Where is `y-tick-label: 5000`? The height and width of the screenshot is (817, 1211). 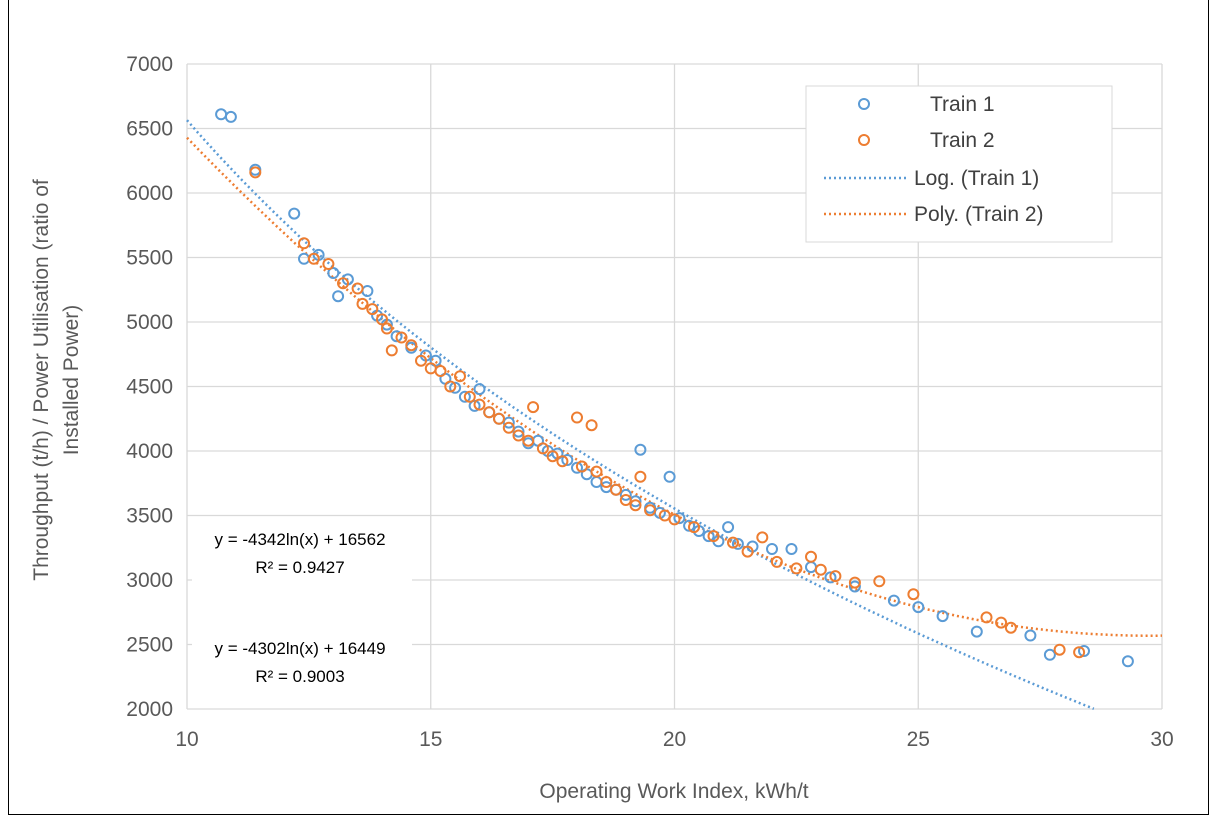
y-tick-label: 5000 is located at coordinates (149, 322).